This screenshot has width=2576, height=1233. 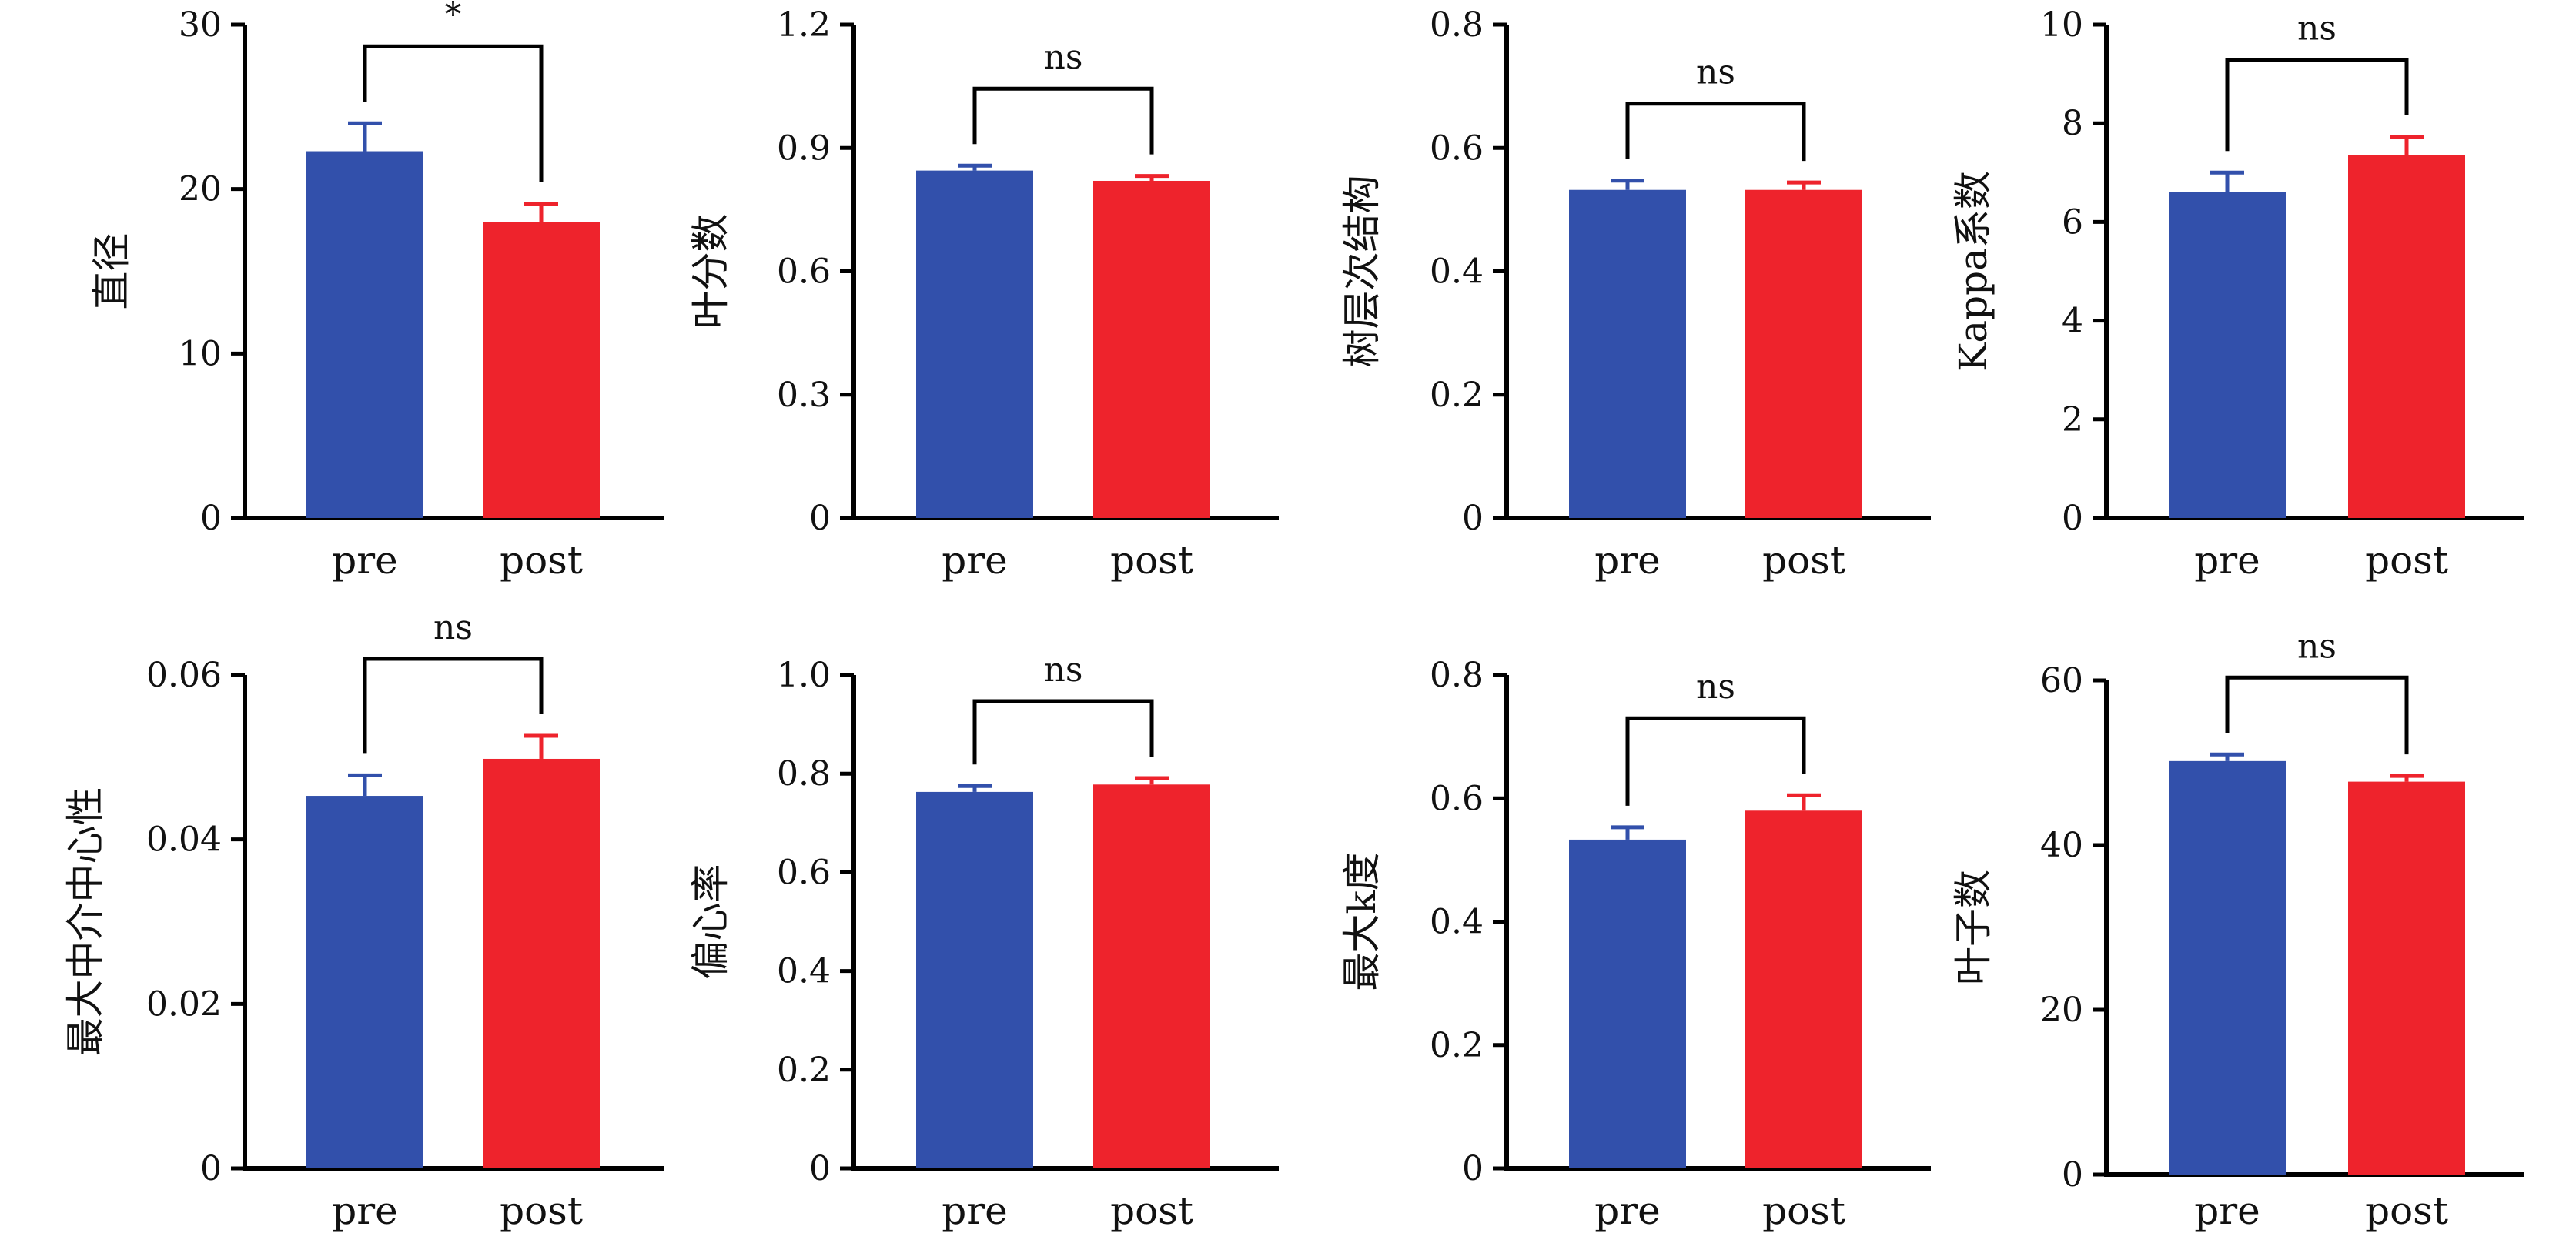 What do you see at coordinates (804, 25) in the screenshot?
I see `y-tick-label: 1.2` at bounding box center [804, 25].